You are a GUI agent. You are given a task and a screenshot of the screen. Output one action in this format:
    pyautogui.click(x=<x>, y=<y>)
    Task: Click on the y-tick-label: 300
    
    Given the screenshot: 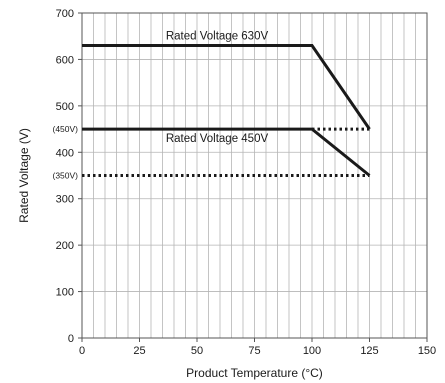 What is the action you would take?
    pyautogui.click(x=65, y=200)
    